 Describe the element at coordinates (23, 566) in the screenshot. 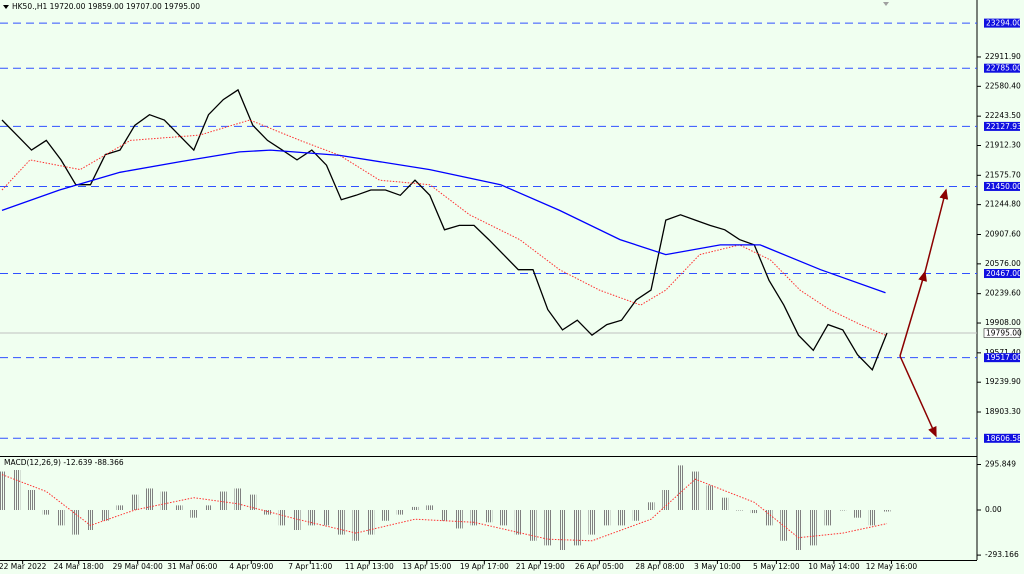

I see `x-tick-label: 22 Mar 2022` at that location.